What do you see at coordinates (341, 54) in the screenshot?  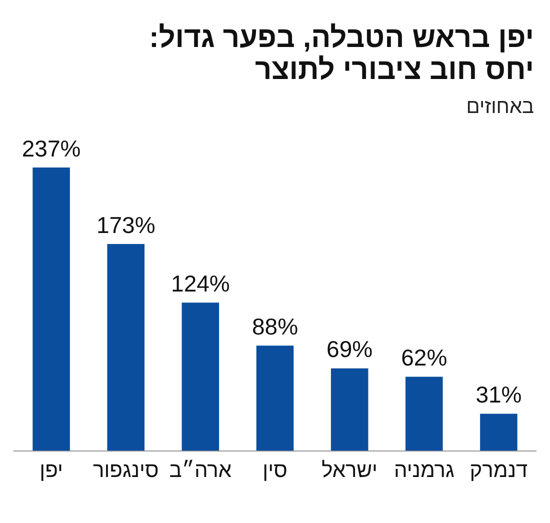 I see `chart-title: יפן בראש הטבלה, בפער גדול: יחס חוב ציבורי לתוצר` at bounding box center [341, 54].